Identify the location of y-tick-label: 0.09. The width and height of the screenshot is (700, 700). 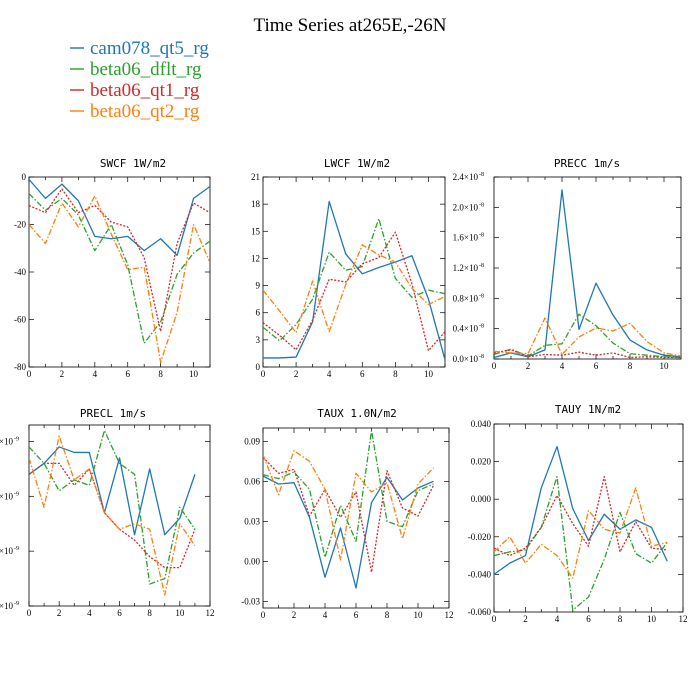
(252, 441).